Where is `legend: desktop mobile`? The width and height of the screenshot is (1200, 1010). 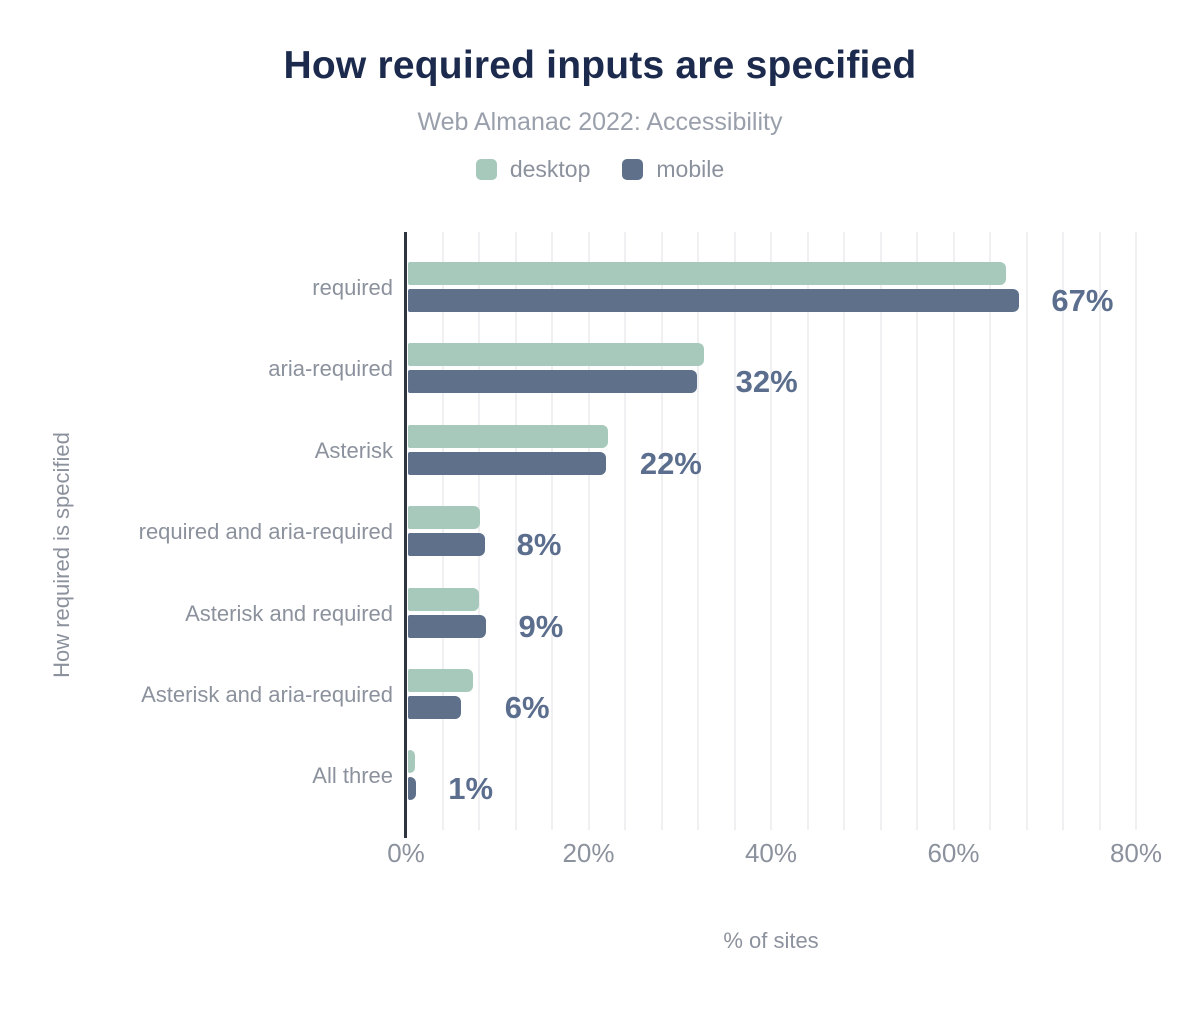 legend: desktop mobile is located at coordinates (600, 169).